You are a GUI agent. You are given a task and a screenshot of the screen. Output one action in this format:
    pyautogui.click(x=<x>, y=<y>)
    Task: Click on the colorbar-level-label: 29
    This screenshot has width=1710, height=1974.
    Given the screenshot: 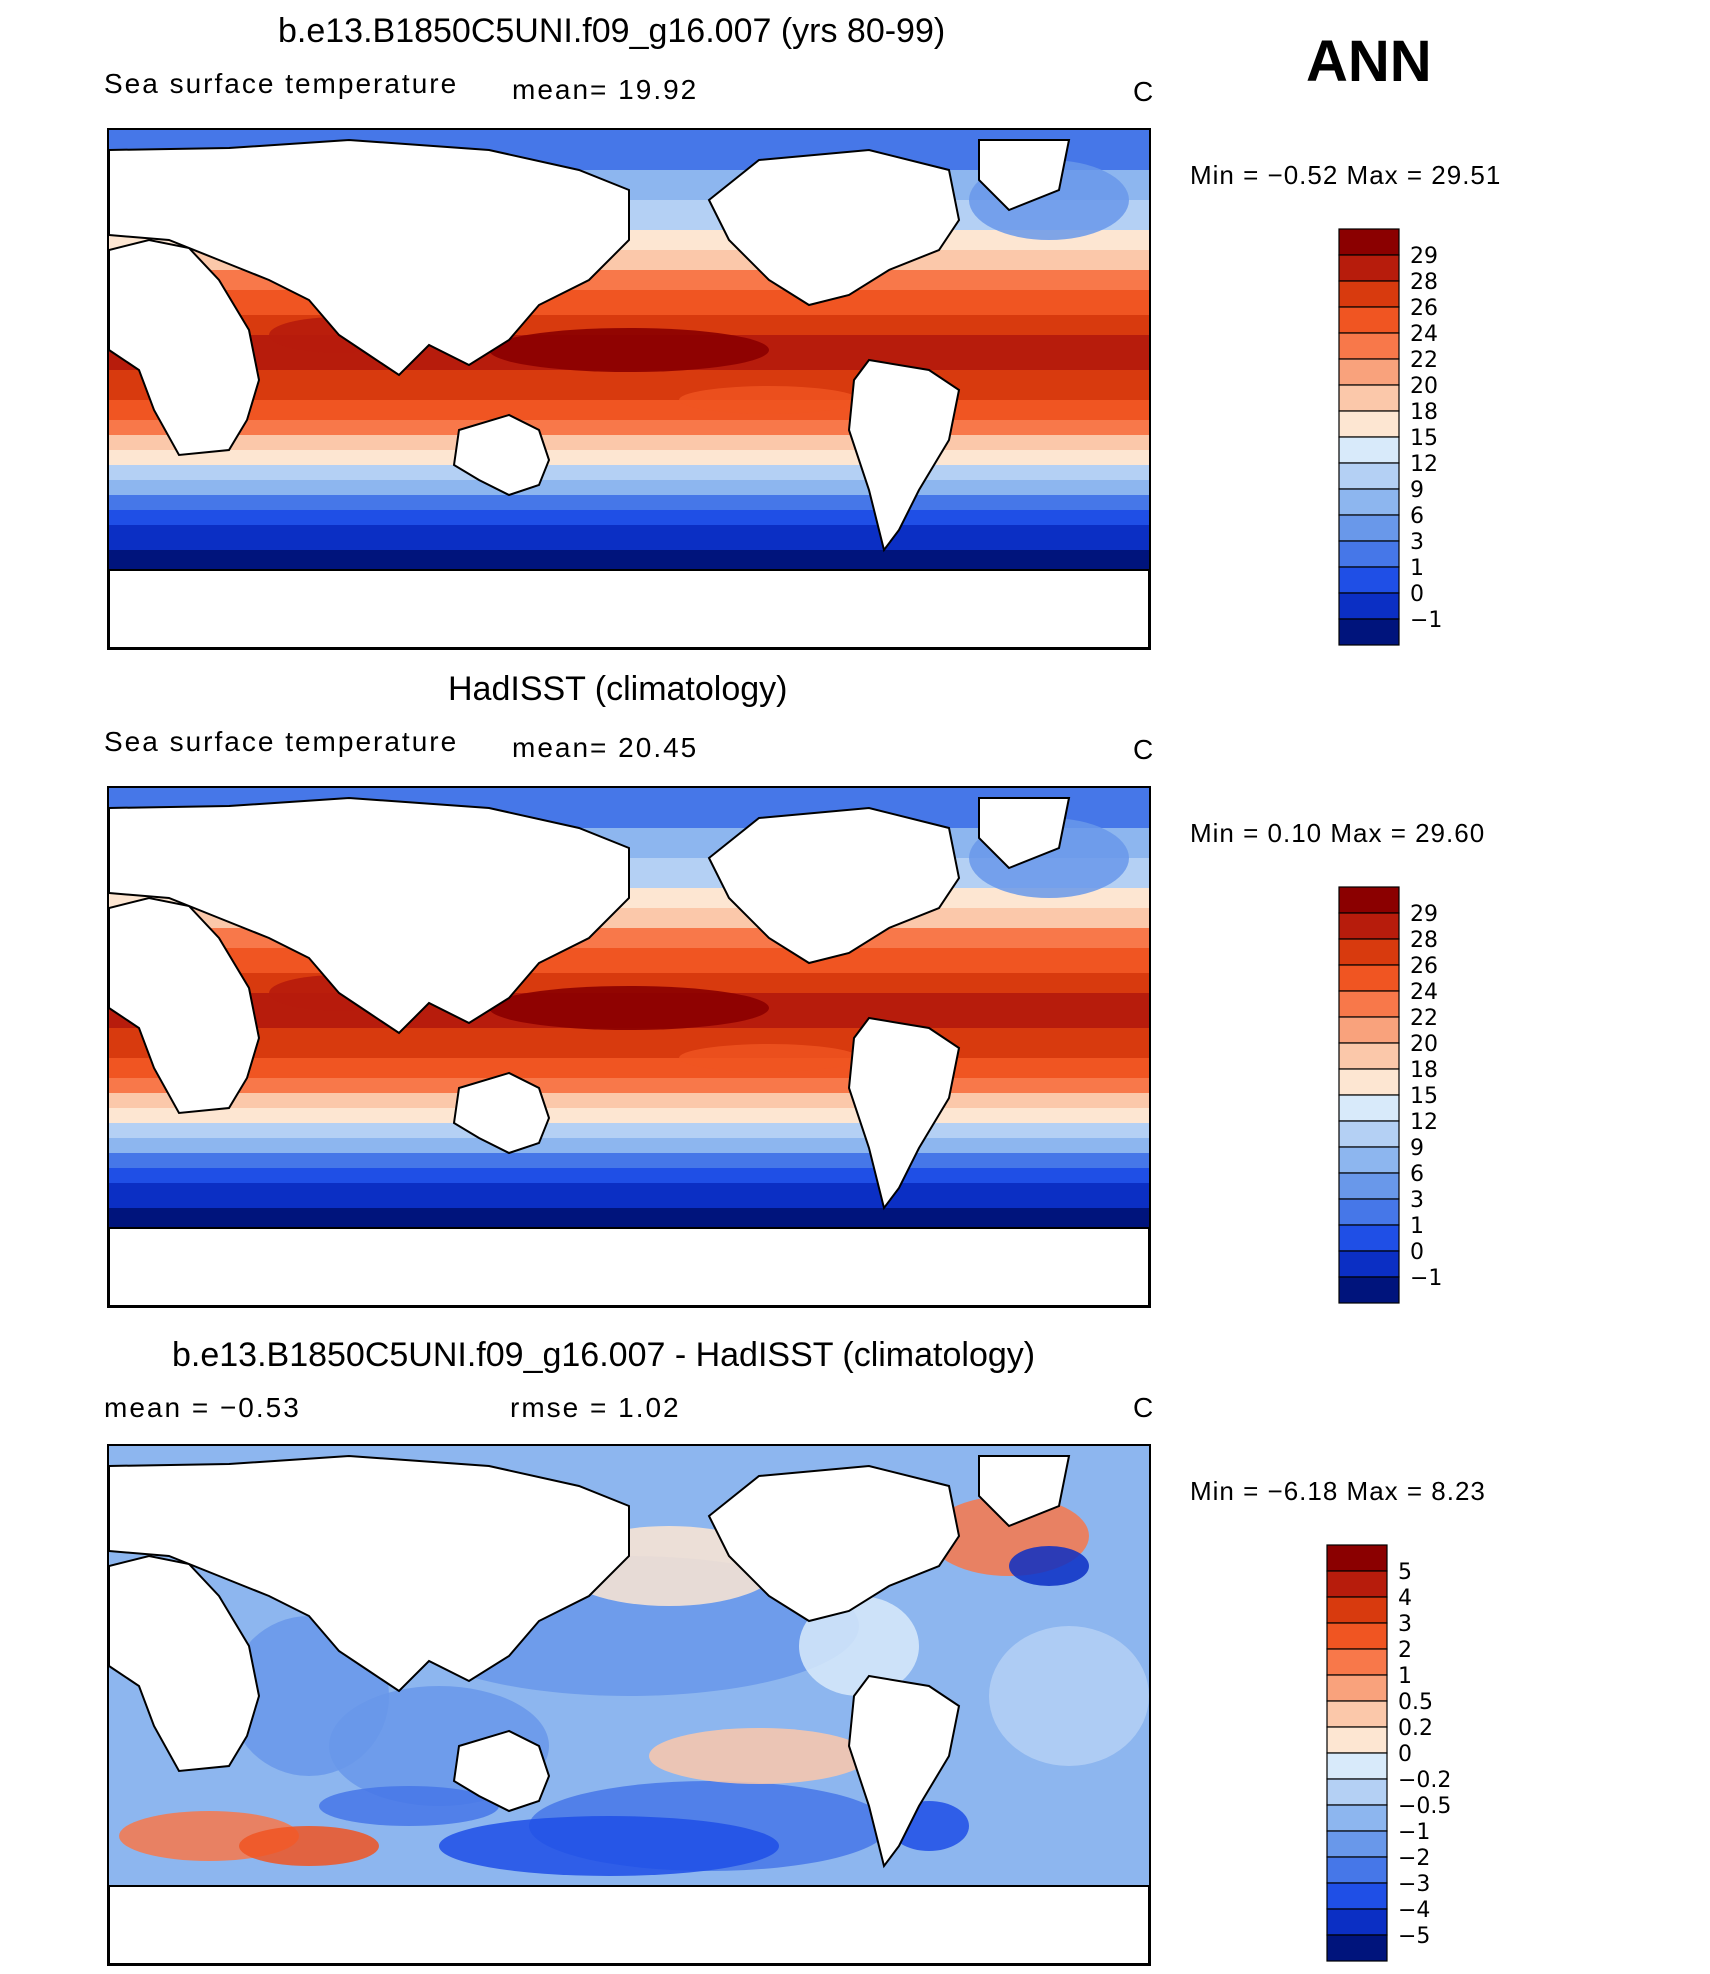 What is the action you would take?
    pyautogui.click(x=1424, y=256)
    